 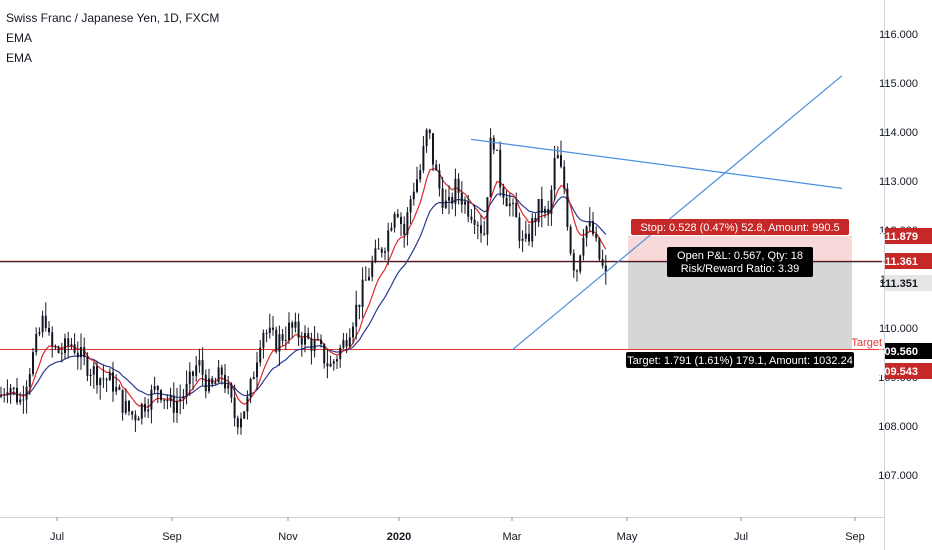 What do you see at coordinates (656, 163) in the screenshot?
I see `trendline` at bounding box center [656, 163].